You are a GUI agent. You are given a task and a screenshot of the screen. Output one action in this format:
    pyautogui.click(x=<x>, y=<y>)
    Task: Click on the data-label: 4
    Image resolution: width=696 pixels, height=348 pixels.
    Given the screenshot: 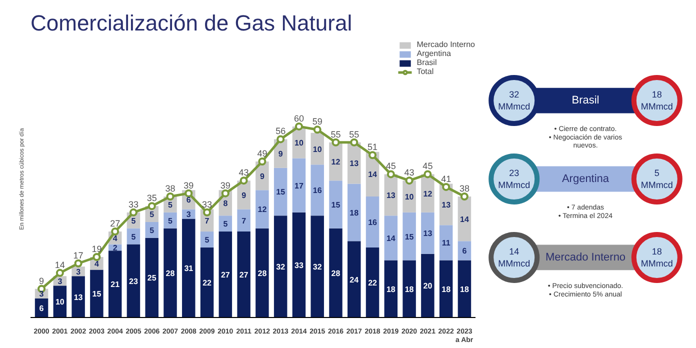 What is the action you would take?
    pyautogui.click(x=97, y=263)
    